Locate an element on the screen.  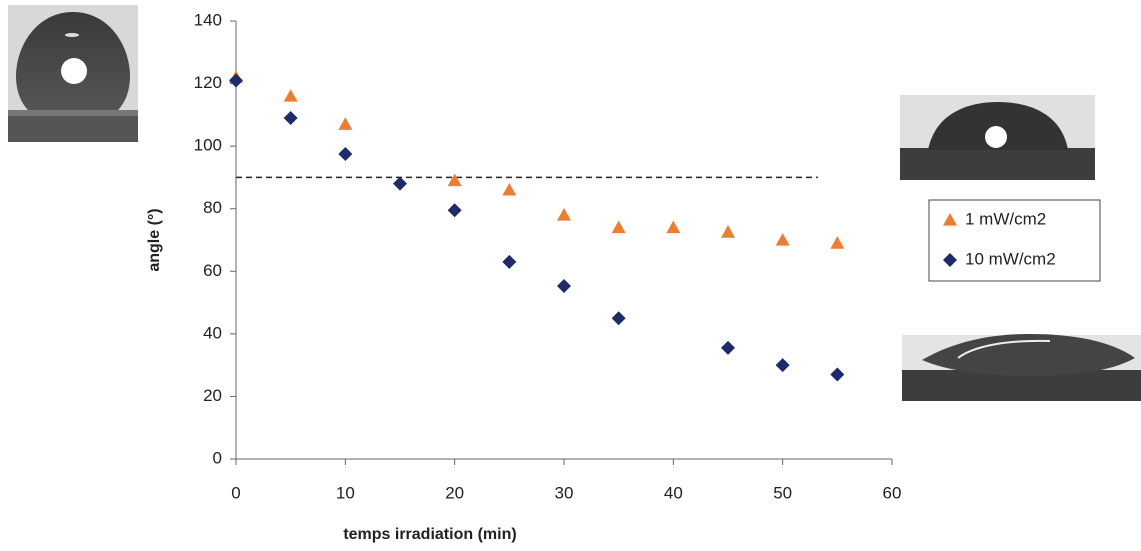
x-tick-label: 10 is located at coordinates (345, 492).